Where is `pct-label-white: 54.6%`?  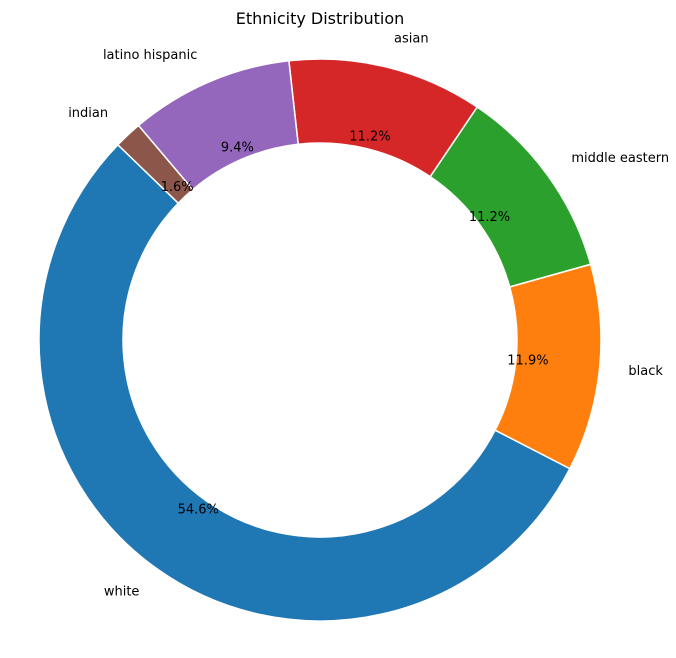
pct-label-white: 54.6% is located at coordinates (198, 509).